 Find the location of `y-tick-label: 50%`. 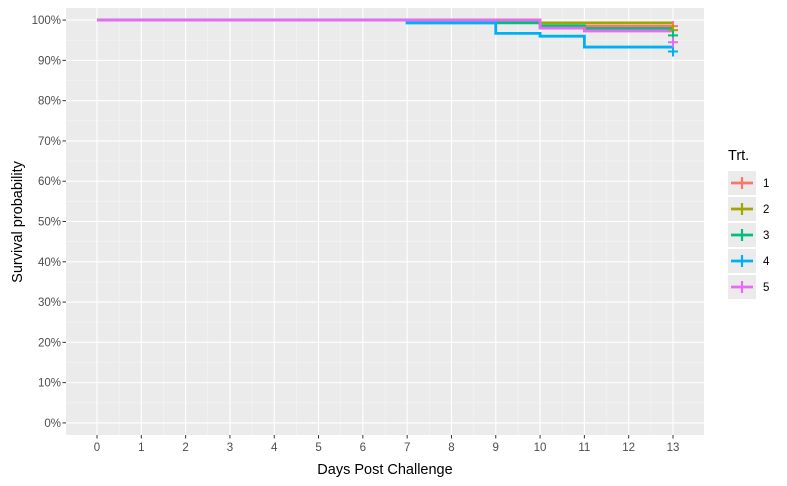

y-tick-label: 50% is located at coordinates (49, 223).